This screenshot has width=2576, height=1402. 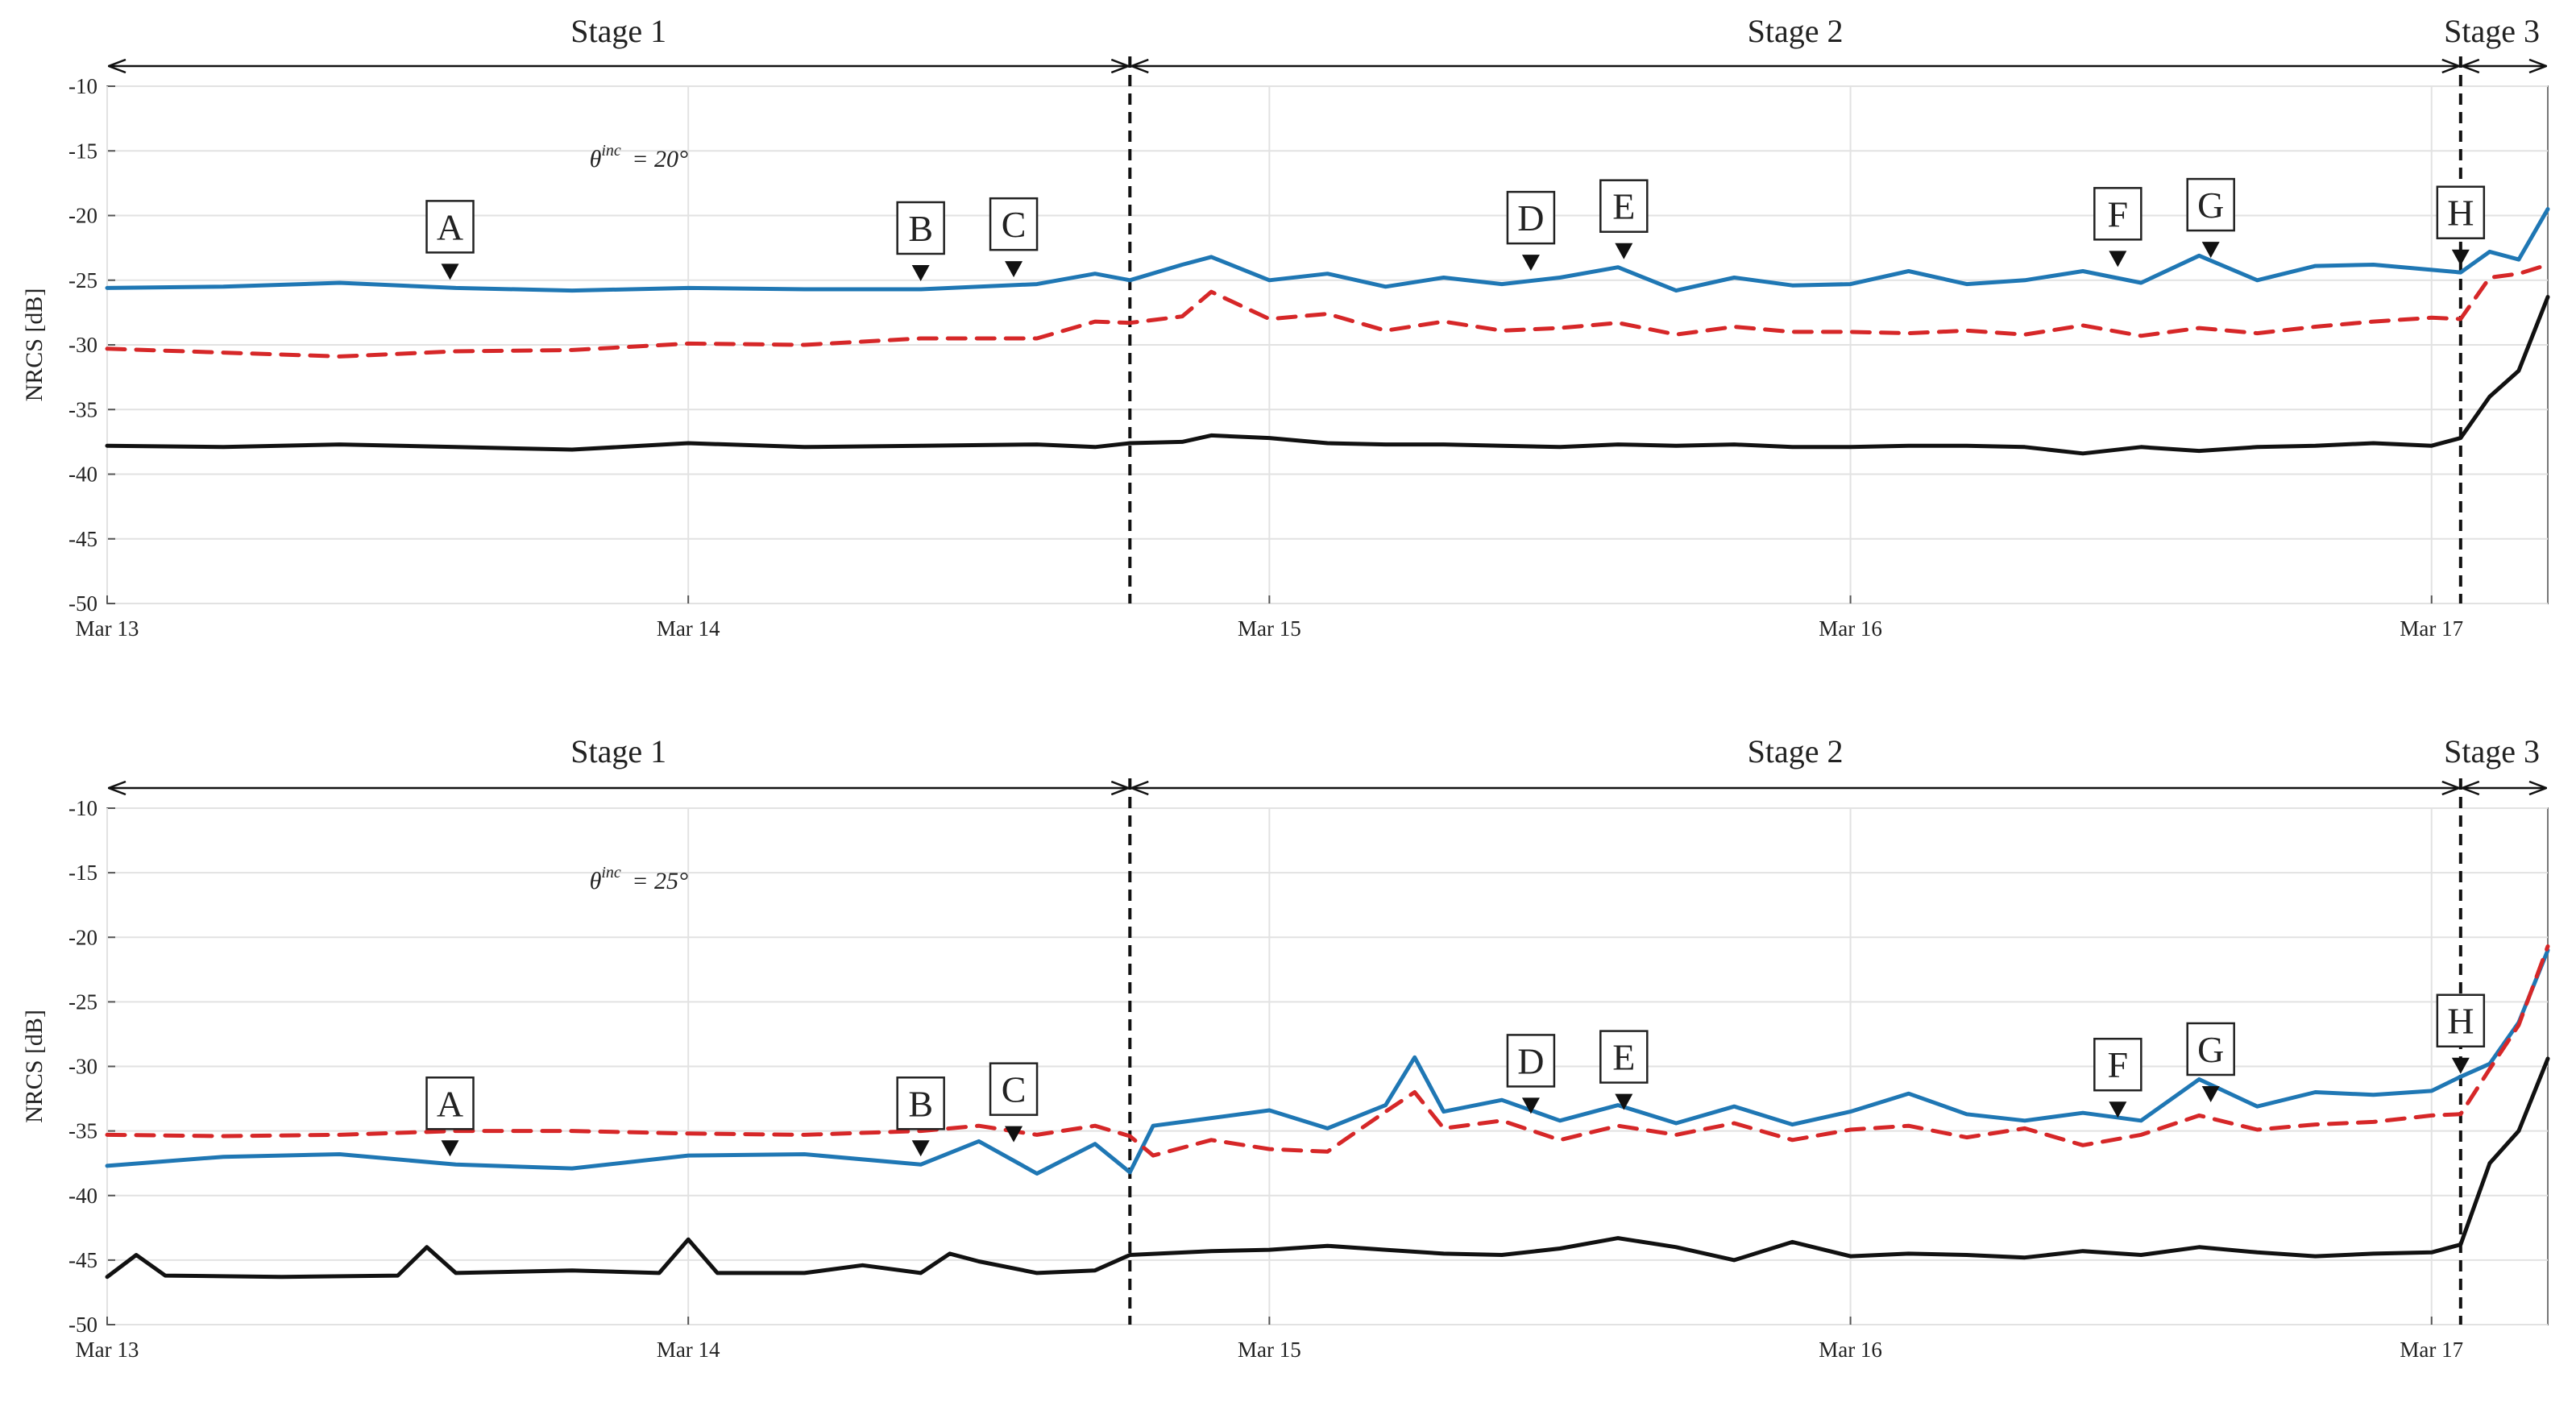 I want to click on series-line-red, so click(x=1327, y=1051).